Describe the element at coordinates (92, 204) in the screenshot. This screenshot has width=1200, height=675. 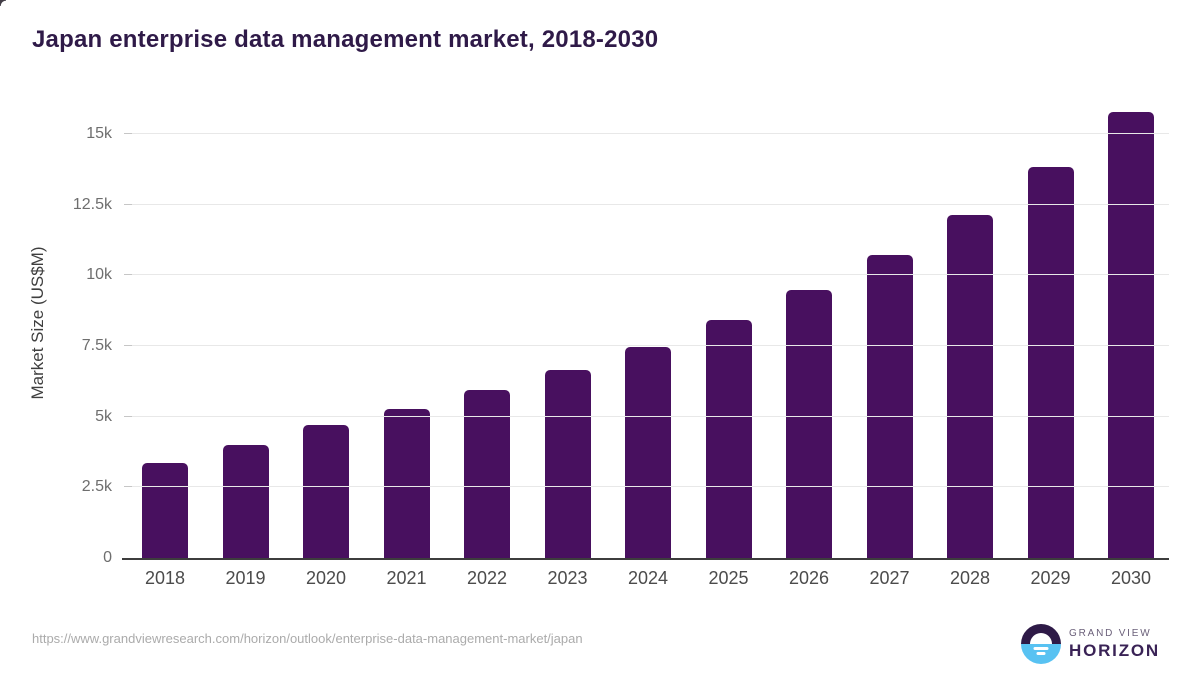
I see `y-tick-label: 12.5k` at that location.